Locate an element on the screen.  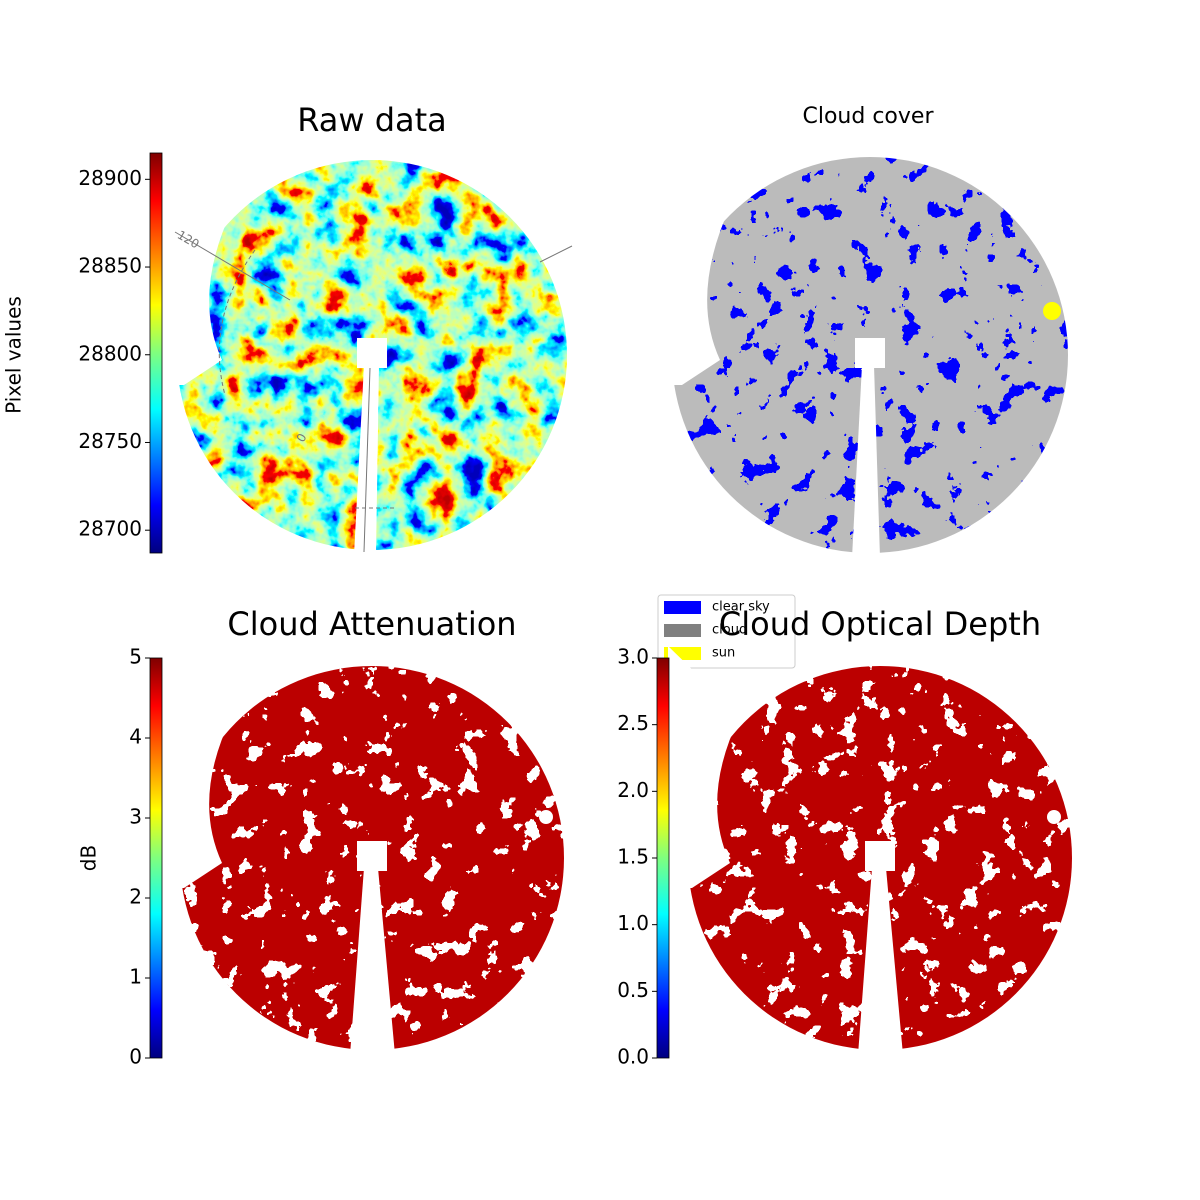
legend-label: cloud is located at coordinates (729, 630).